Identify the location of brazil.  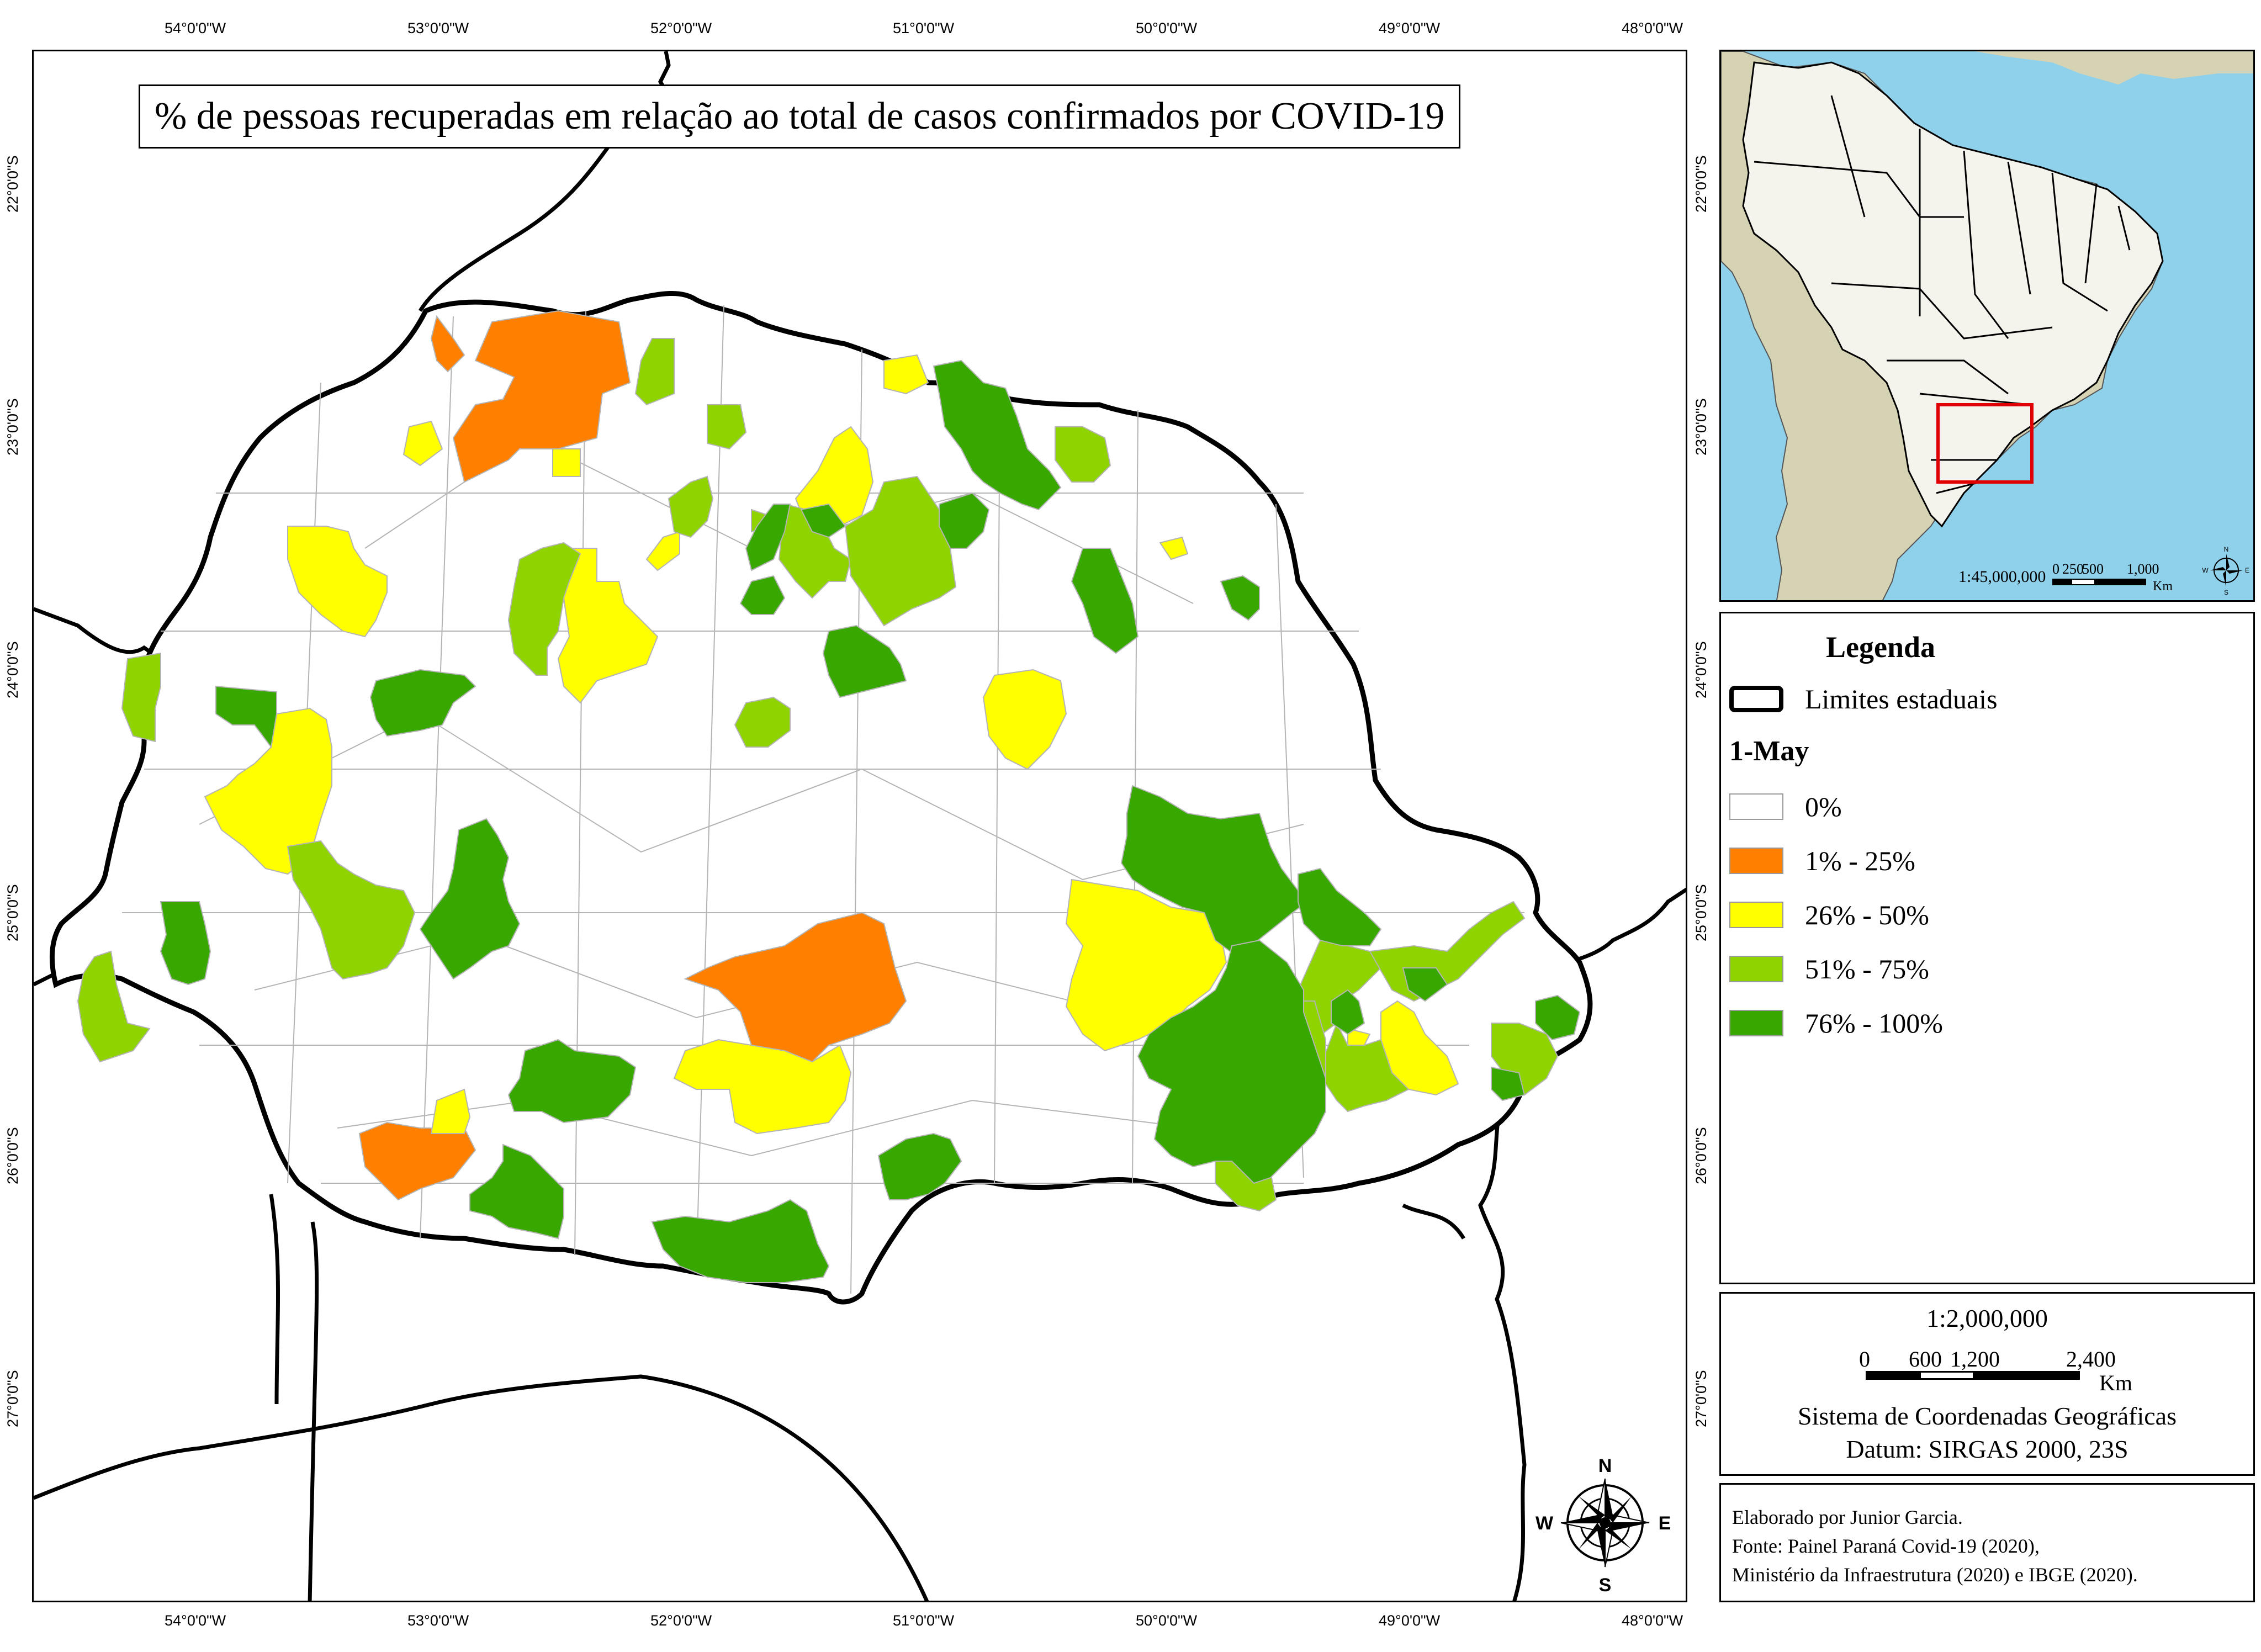
(1953, 294).